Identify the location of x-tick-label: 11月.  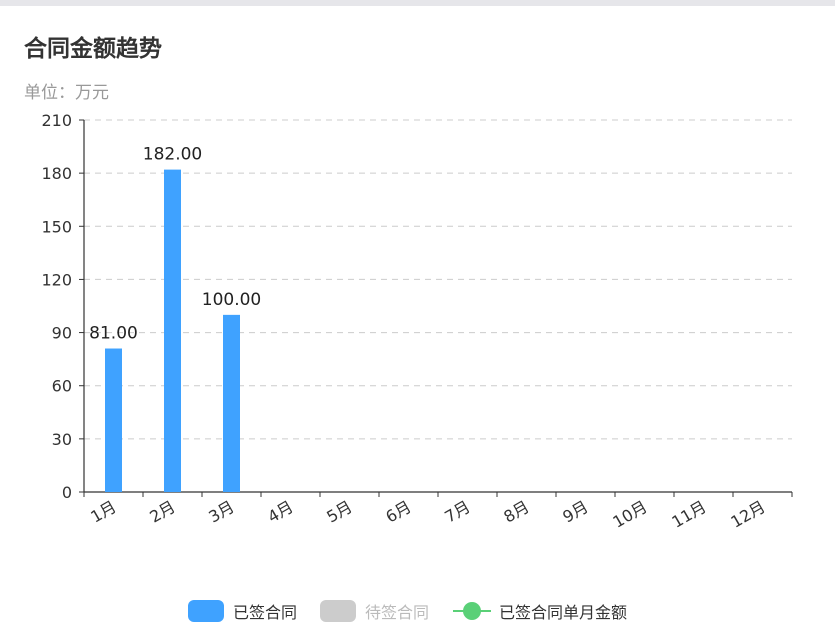
(688, 514).